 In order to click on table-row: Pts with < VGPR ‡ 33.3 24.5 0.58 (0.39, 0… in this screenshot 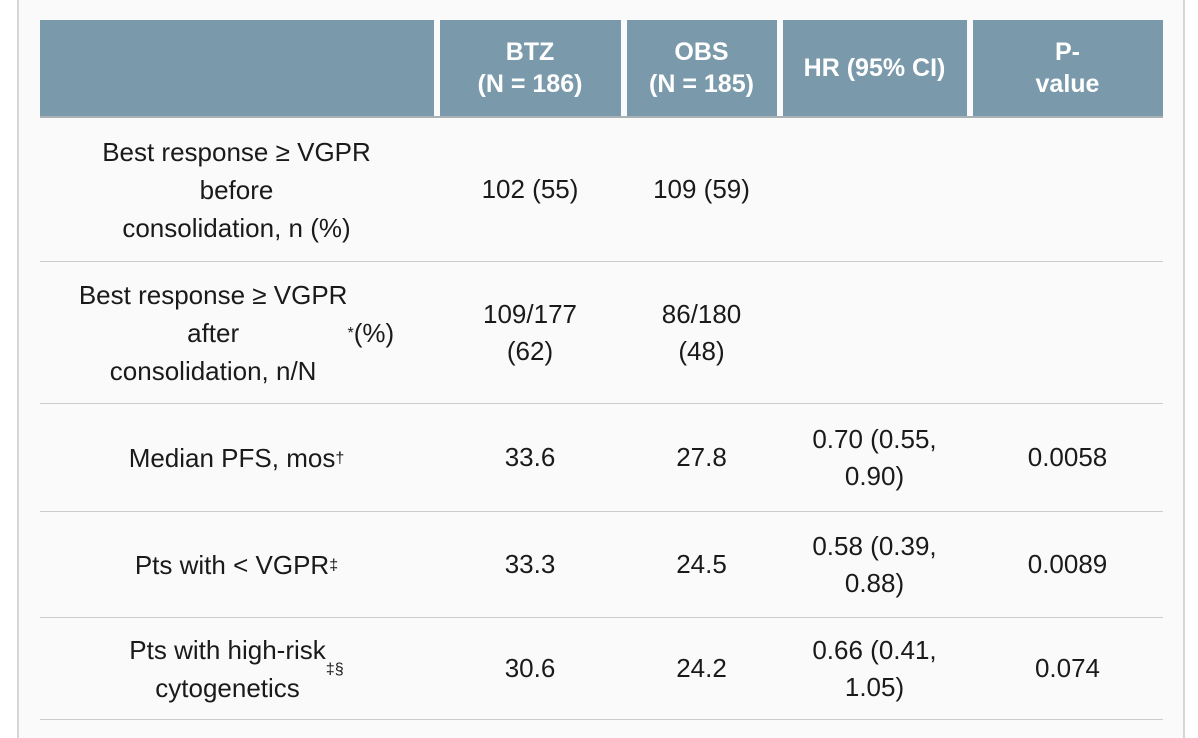, I will do `click(601, 565)`.